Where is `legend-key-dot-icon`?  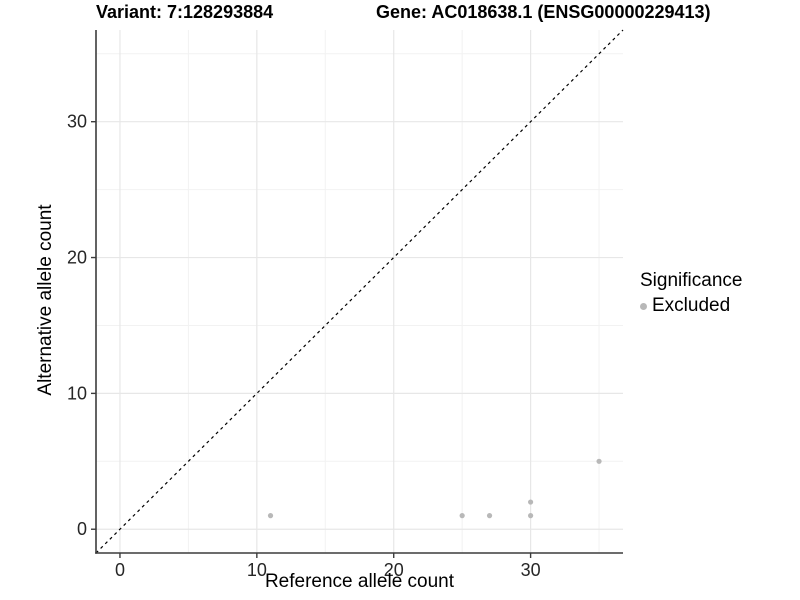 legend-key-dot-icon is located at coordinates (643, 306).